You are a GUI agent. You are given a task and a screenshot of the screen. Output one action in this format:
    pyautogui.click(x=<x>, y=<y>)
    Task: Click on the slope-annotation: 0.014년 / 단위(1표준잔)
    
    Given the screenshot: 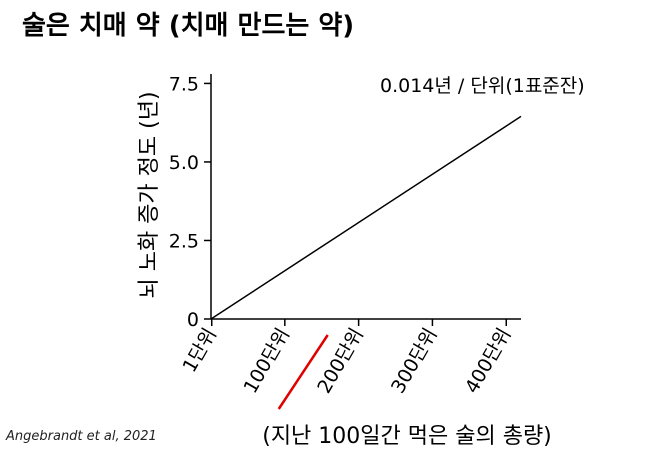 What is the action you would take?
    pyautogui.click(x=482, y=86)
    